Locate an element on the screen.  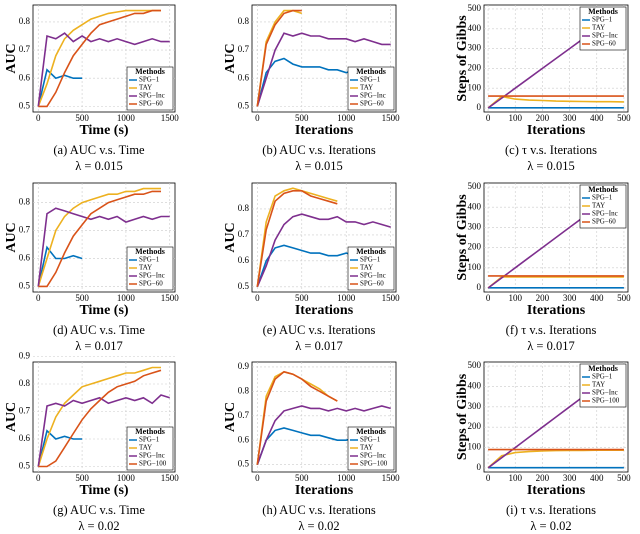
y-tick-label: 0.7 is located at coordinates (244, 234).